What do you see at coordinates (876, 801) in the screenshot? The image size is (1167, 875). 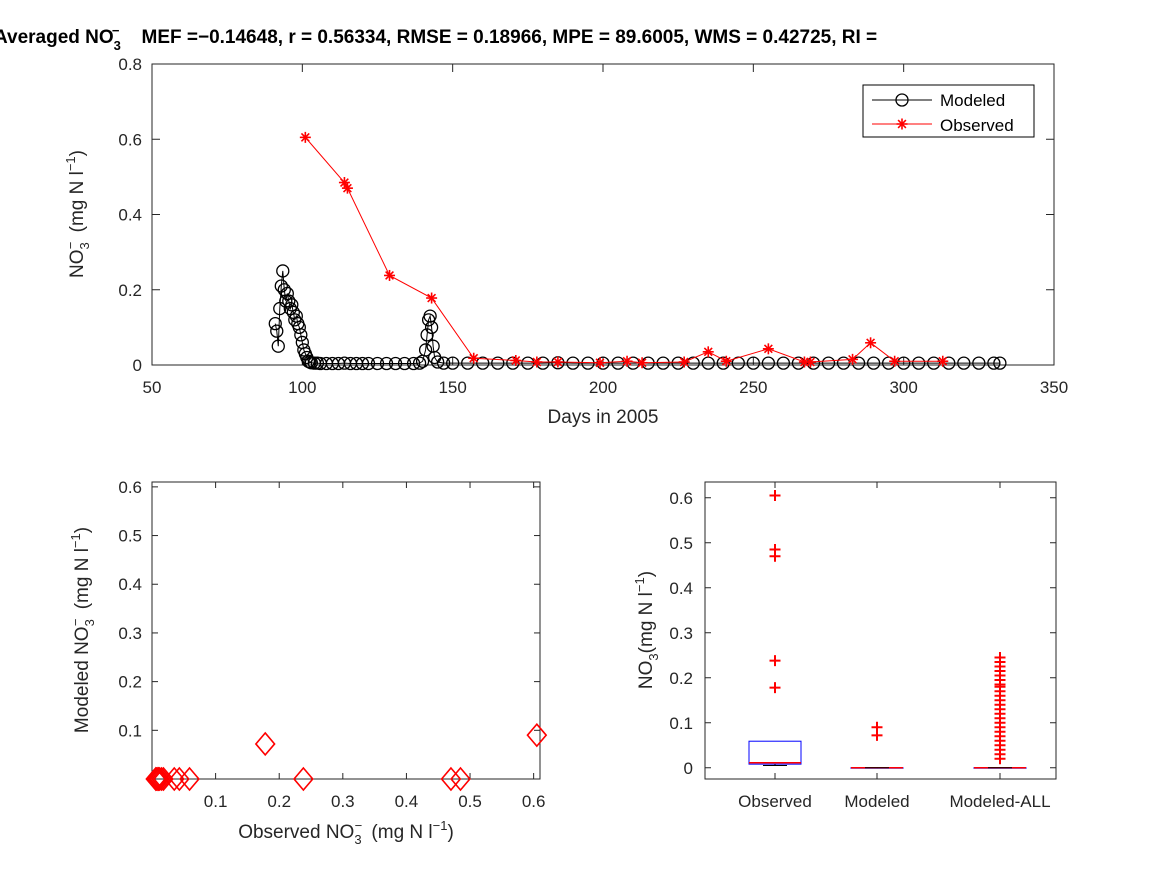 I see `x-tick-label: Modeled` at bounding box center [876, 801].